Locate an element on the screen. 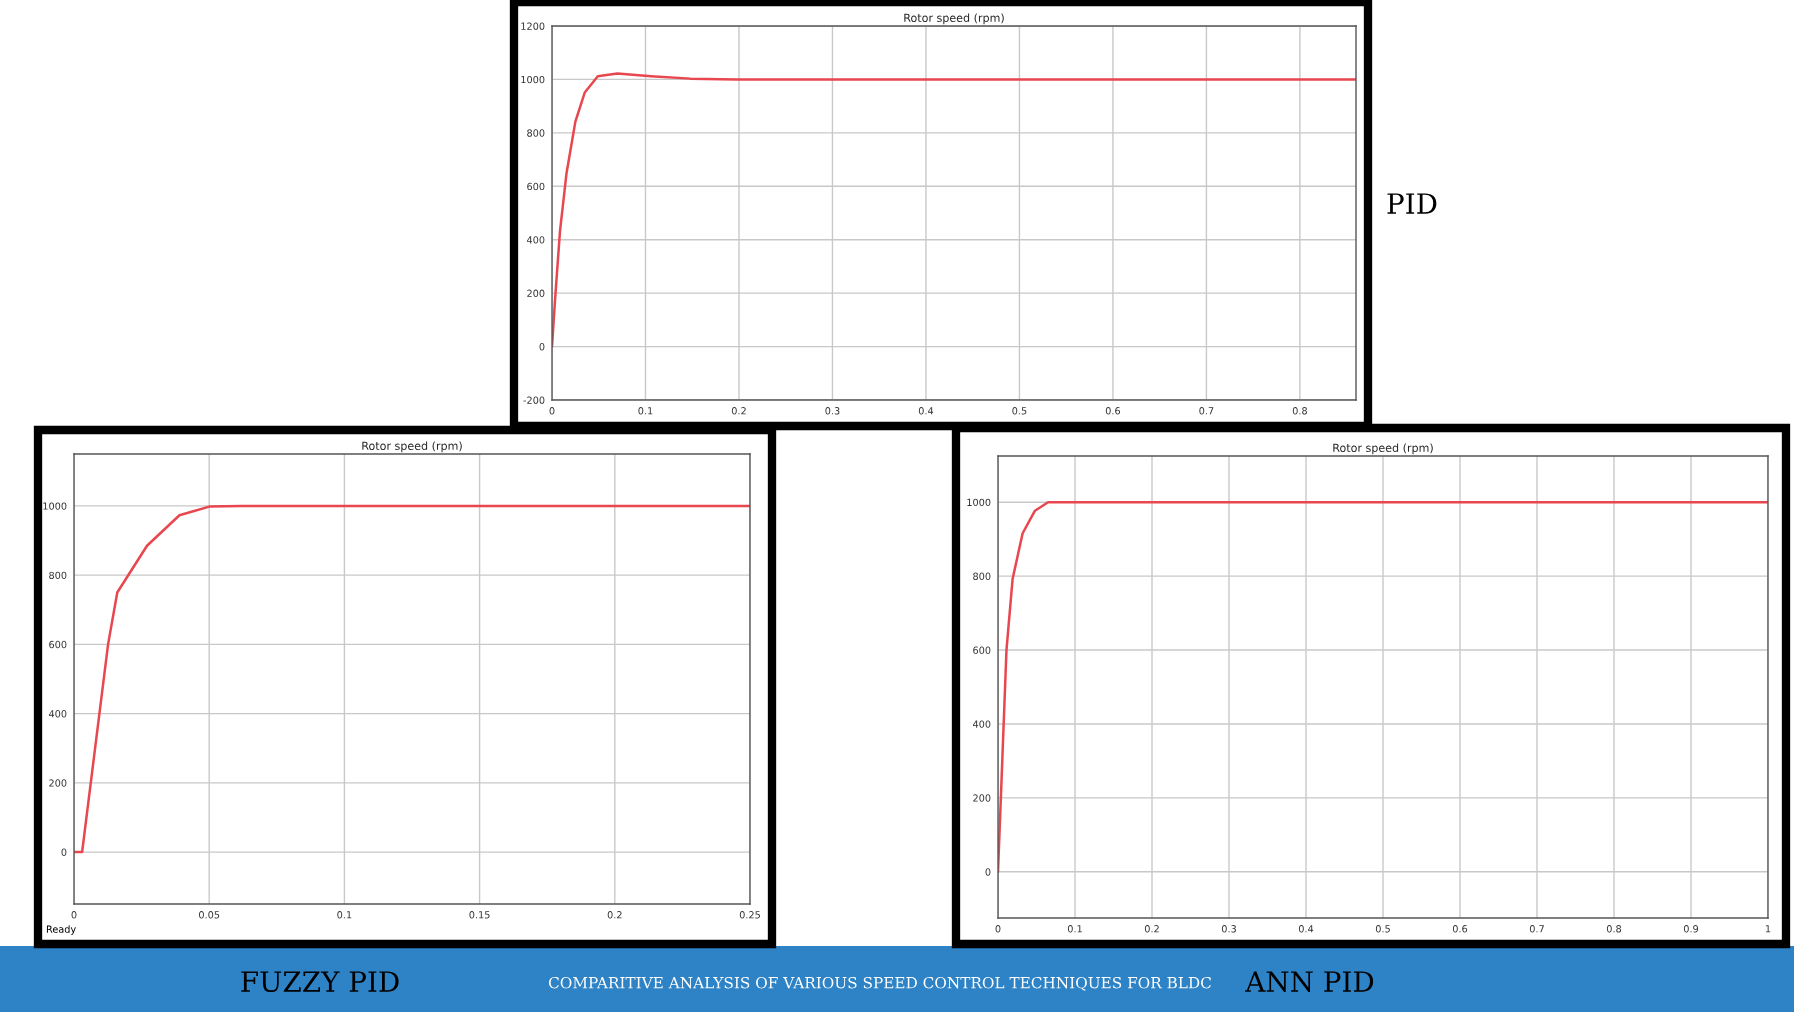  text: FUZZY PID is located at coordinates (320, 982).